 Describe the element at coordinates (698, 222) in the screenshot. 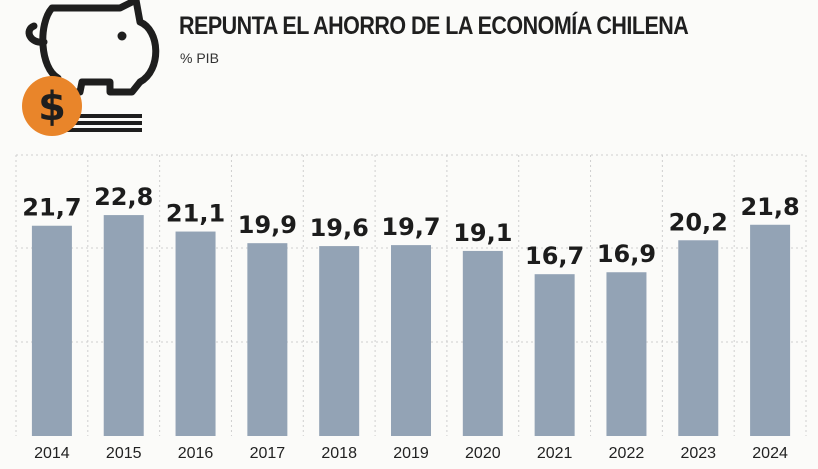

I see `value-label-2023: 20,2` at that location.